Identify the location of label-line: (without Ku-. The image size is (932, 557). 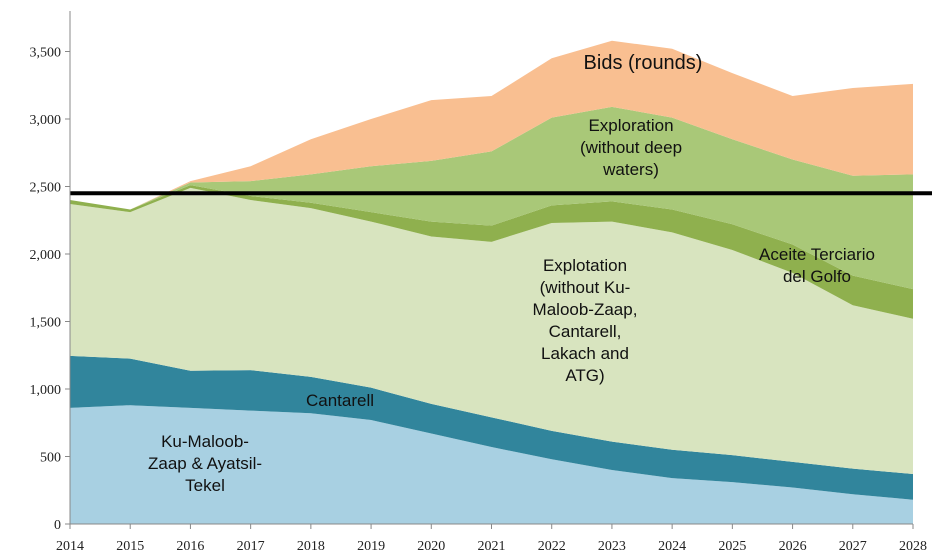
(585, 287).